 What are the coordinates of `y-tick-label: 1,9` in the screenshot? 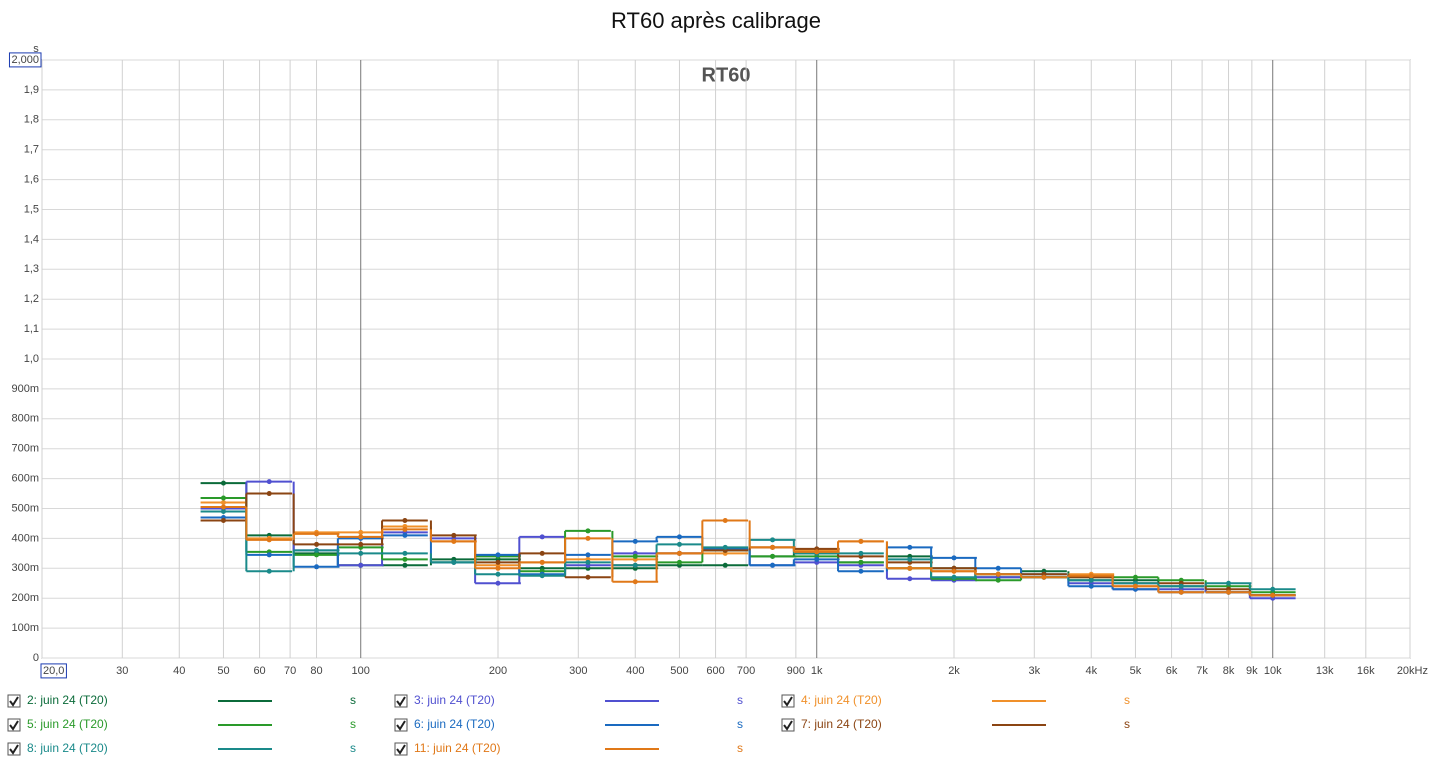 It's located at (31, 90).